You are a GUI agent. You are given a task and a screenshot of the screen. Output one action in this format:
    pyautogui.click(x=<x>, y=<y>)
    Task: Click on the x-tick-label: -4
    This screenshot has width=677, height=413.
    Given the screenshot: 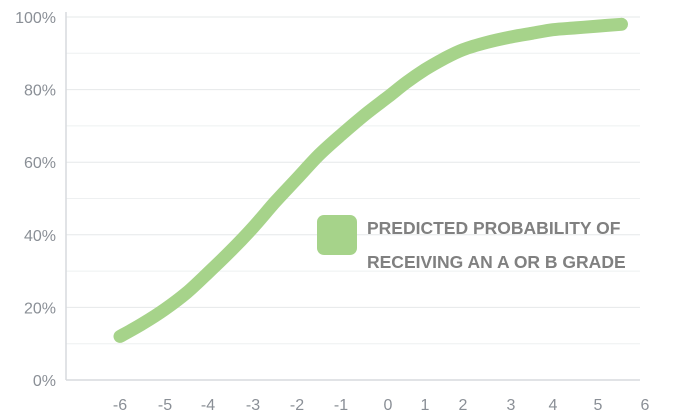 What is the action you would take?
    pyautogui.click(x=208, y=405)
    